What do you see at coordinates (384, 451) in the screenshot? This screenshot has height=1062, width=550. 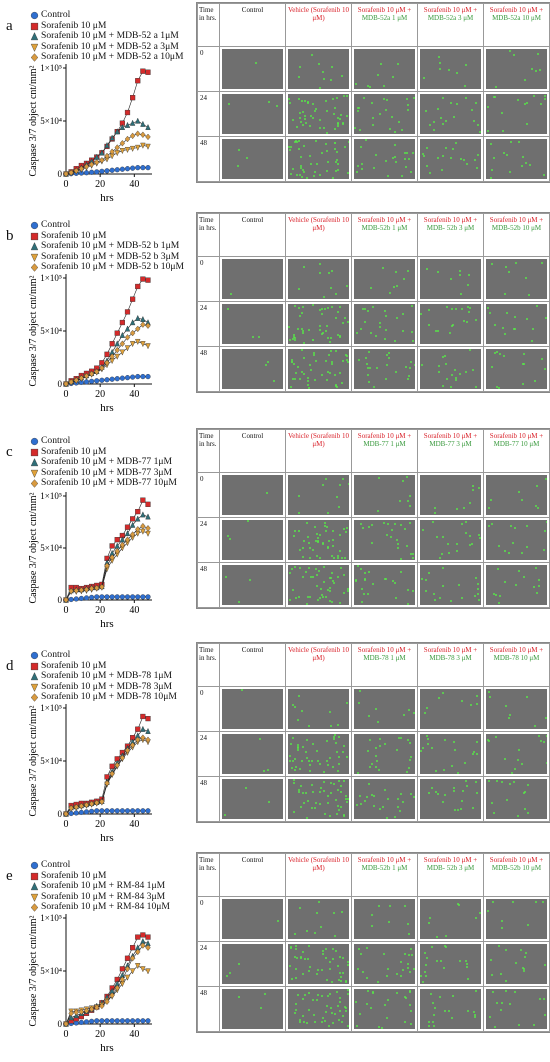 I see `header-cell: Sorafenib 10 μM + MDB-77 1 μM` at bounding box center [384, 451].